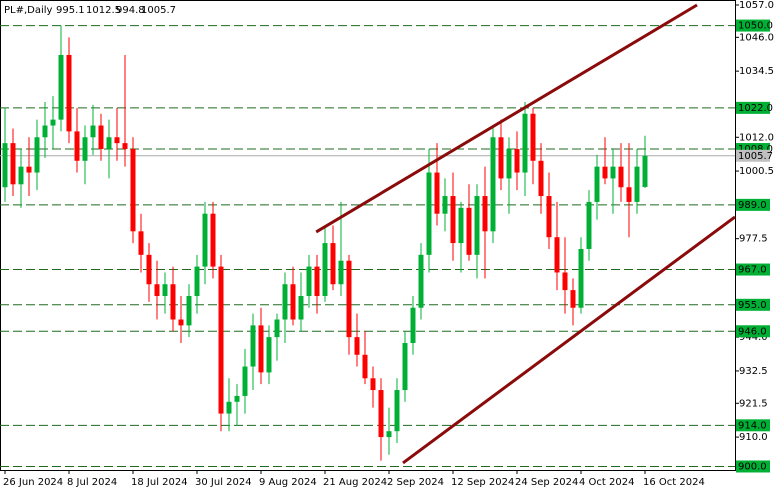 Image resolution: width=776 pixels, height=494 pixels. Describe the element at coordinates (28, 10) in the screenshot. I see `symbol: PL#,Daily` at that location.